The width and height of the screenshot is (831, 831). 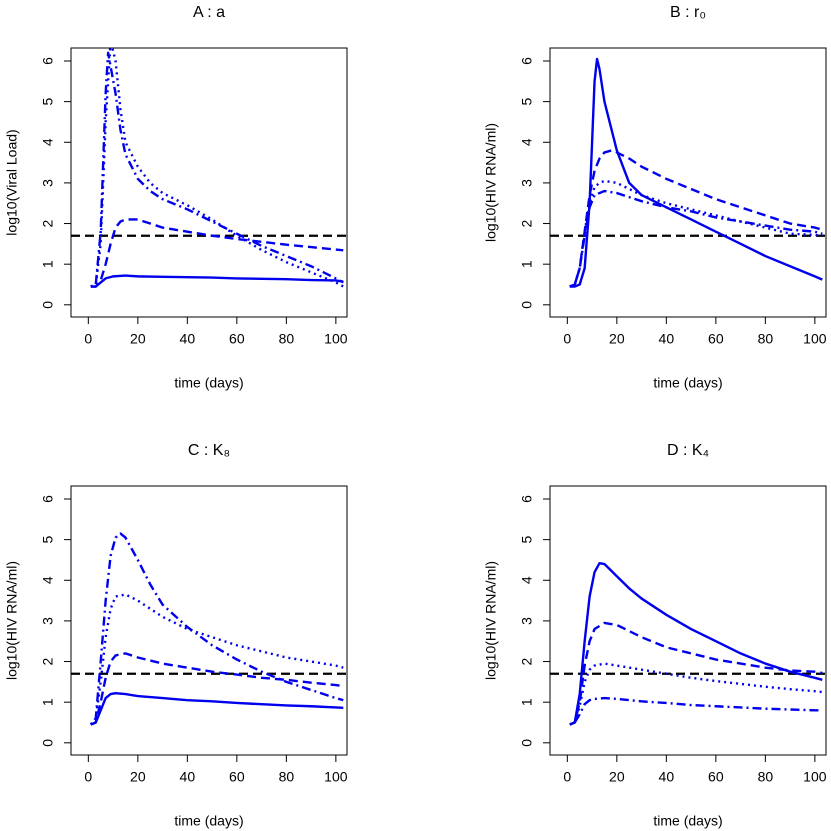 I want to click on chart-title: D : K₄, so click(x=688, y=450).